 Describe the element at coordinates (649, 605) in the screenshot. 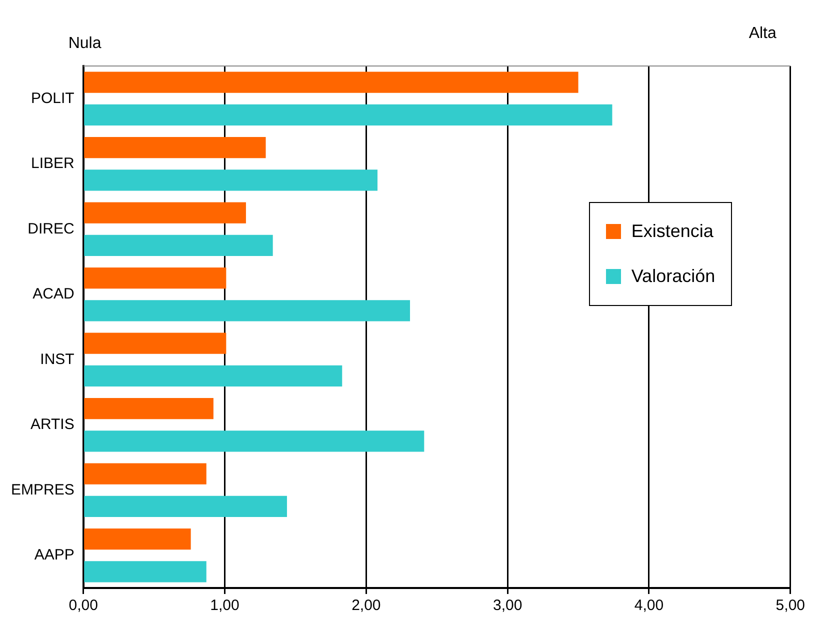

I see `x-tick-label: 4,00` at that location.